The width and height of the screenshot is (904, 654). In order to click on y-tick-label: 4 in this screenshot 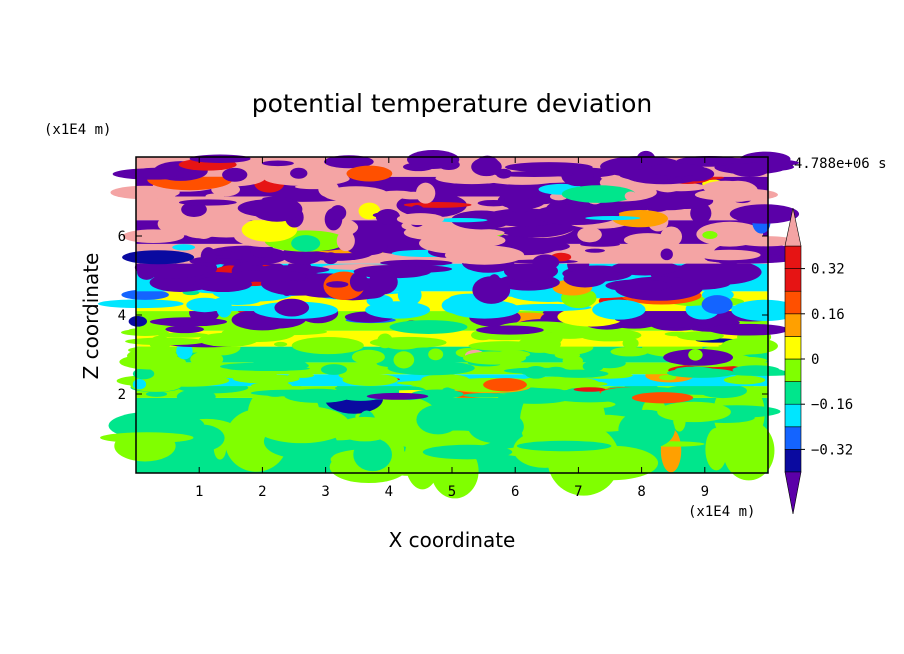, I will do `click(122, 316)`.